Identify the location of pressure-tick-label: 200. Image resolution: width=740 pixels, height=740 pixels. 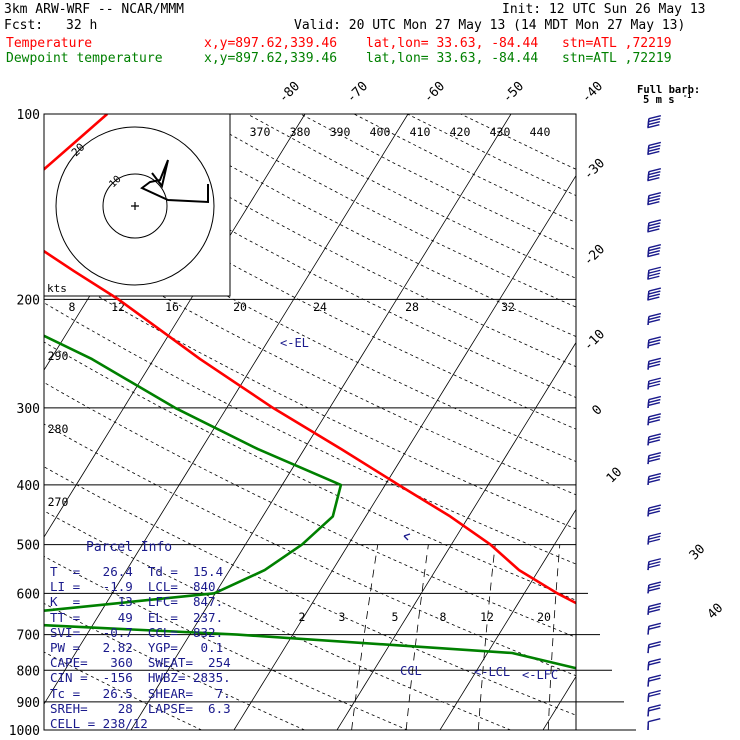
(28, 300).